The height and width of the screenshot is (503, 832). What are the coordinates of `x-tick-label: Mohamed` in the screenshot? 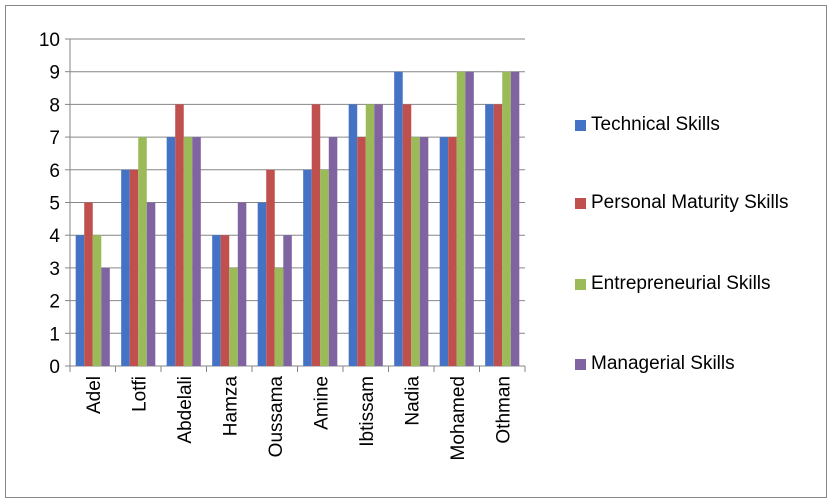 It's located at (458, 418).